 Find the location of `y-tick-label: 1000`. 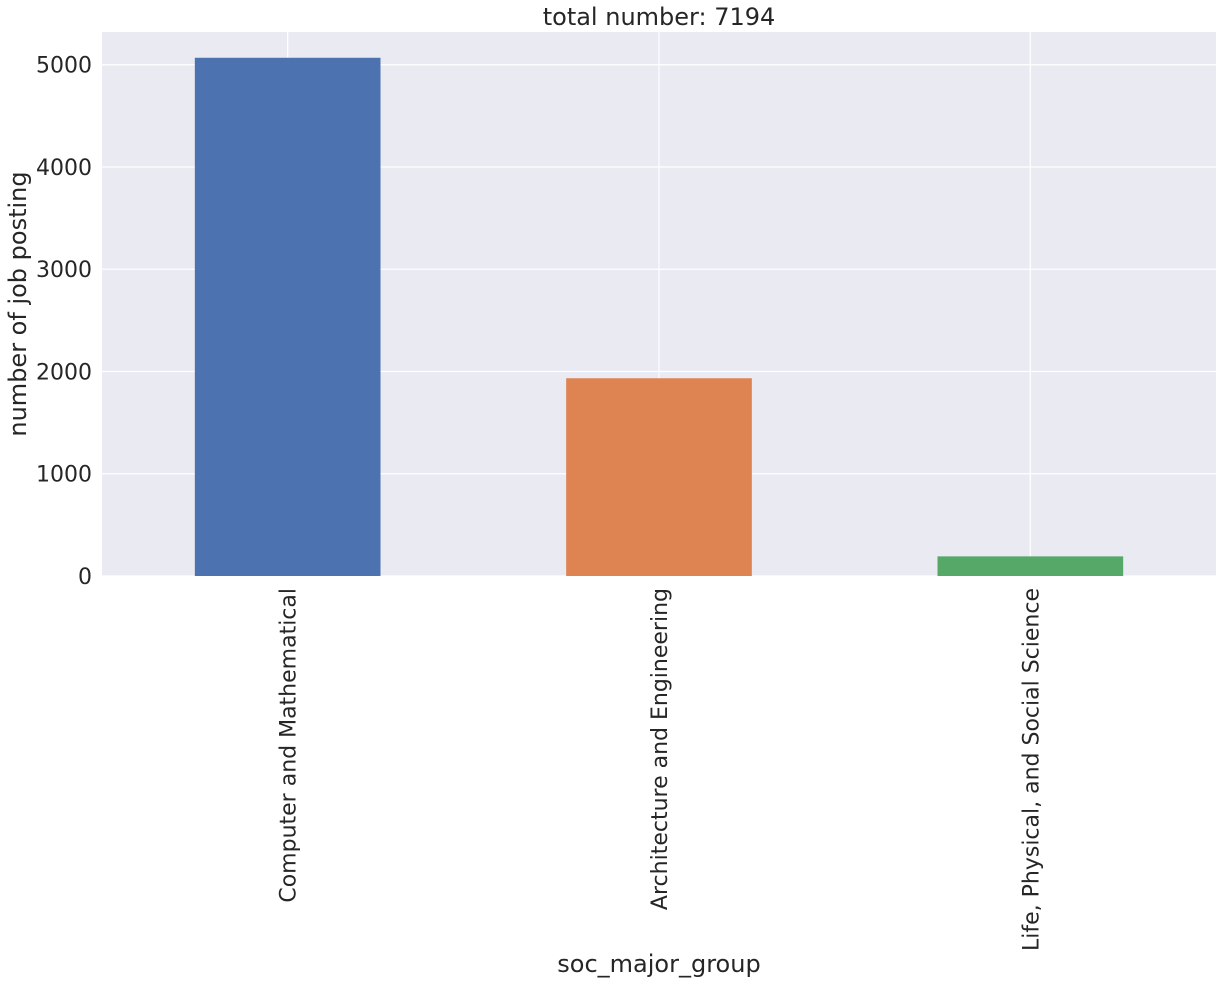

y-tick-label: 1000 is located at coordinates (64, 475).